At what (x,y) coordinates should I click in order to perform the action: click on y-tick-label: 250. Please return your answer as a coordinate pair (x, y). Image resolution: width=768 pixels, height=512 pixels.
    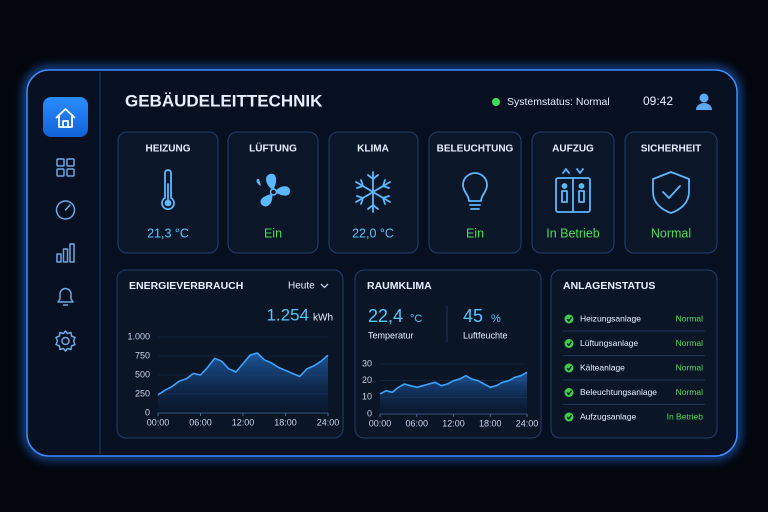
    Looking at the image, I should click on (142, 393).